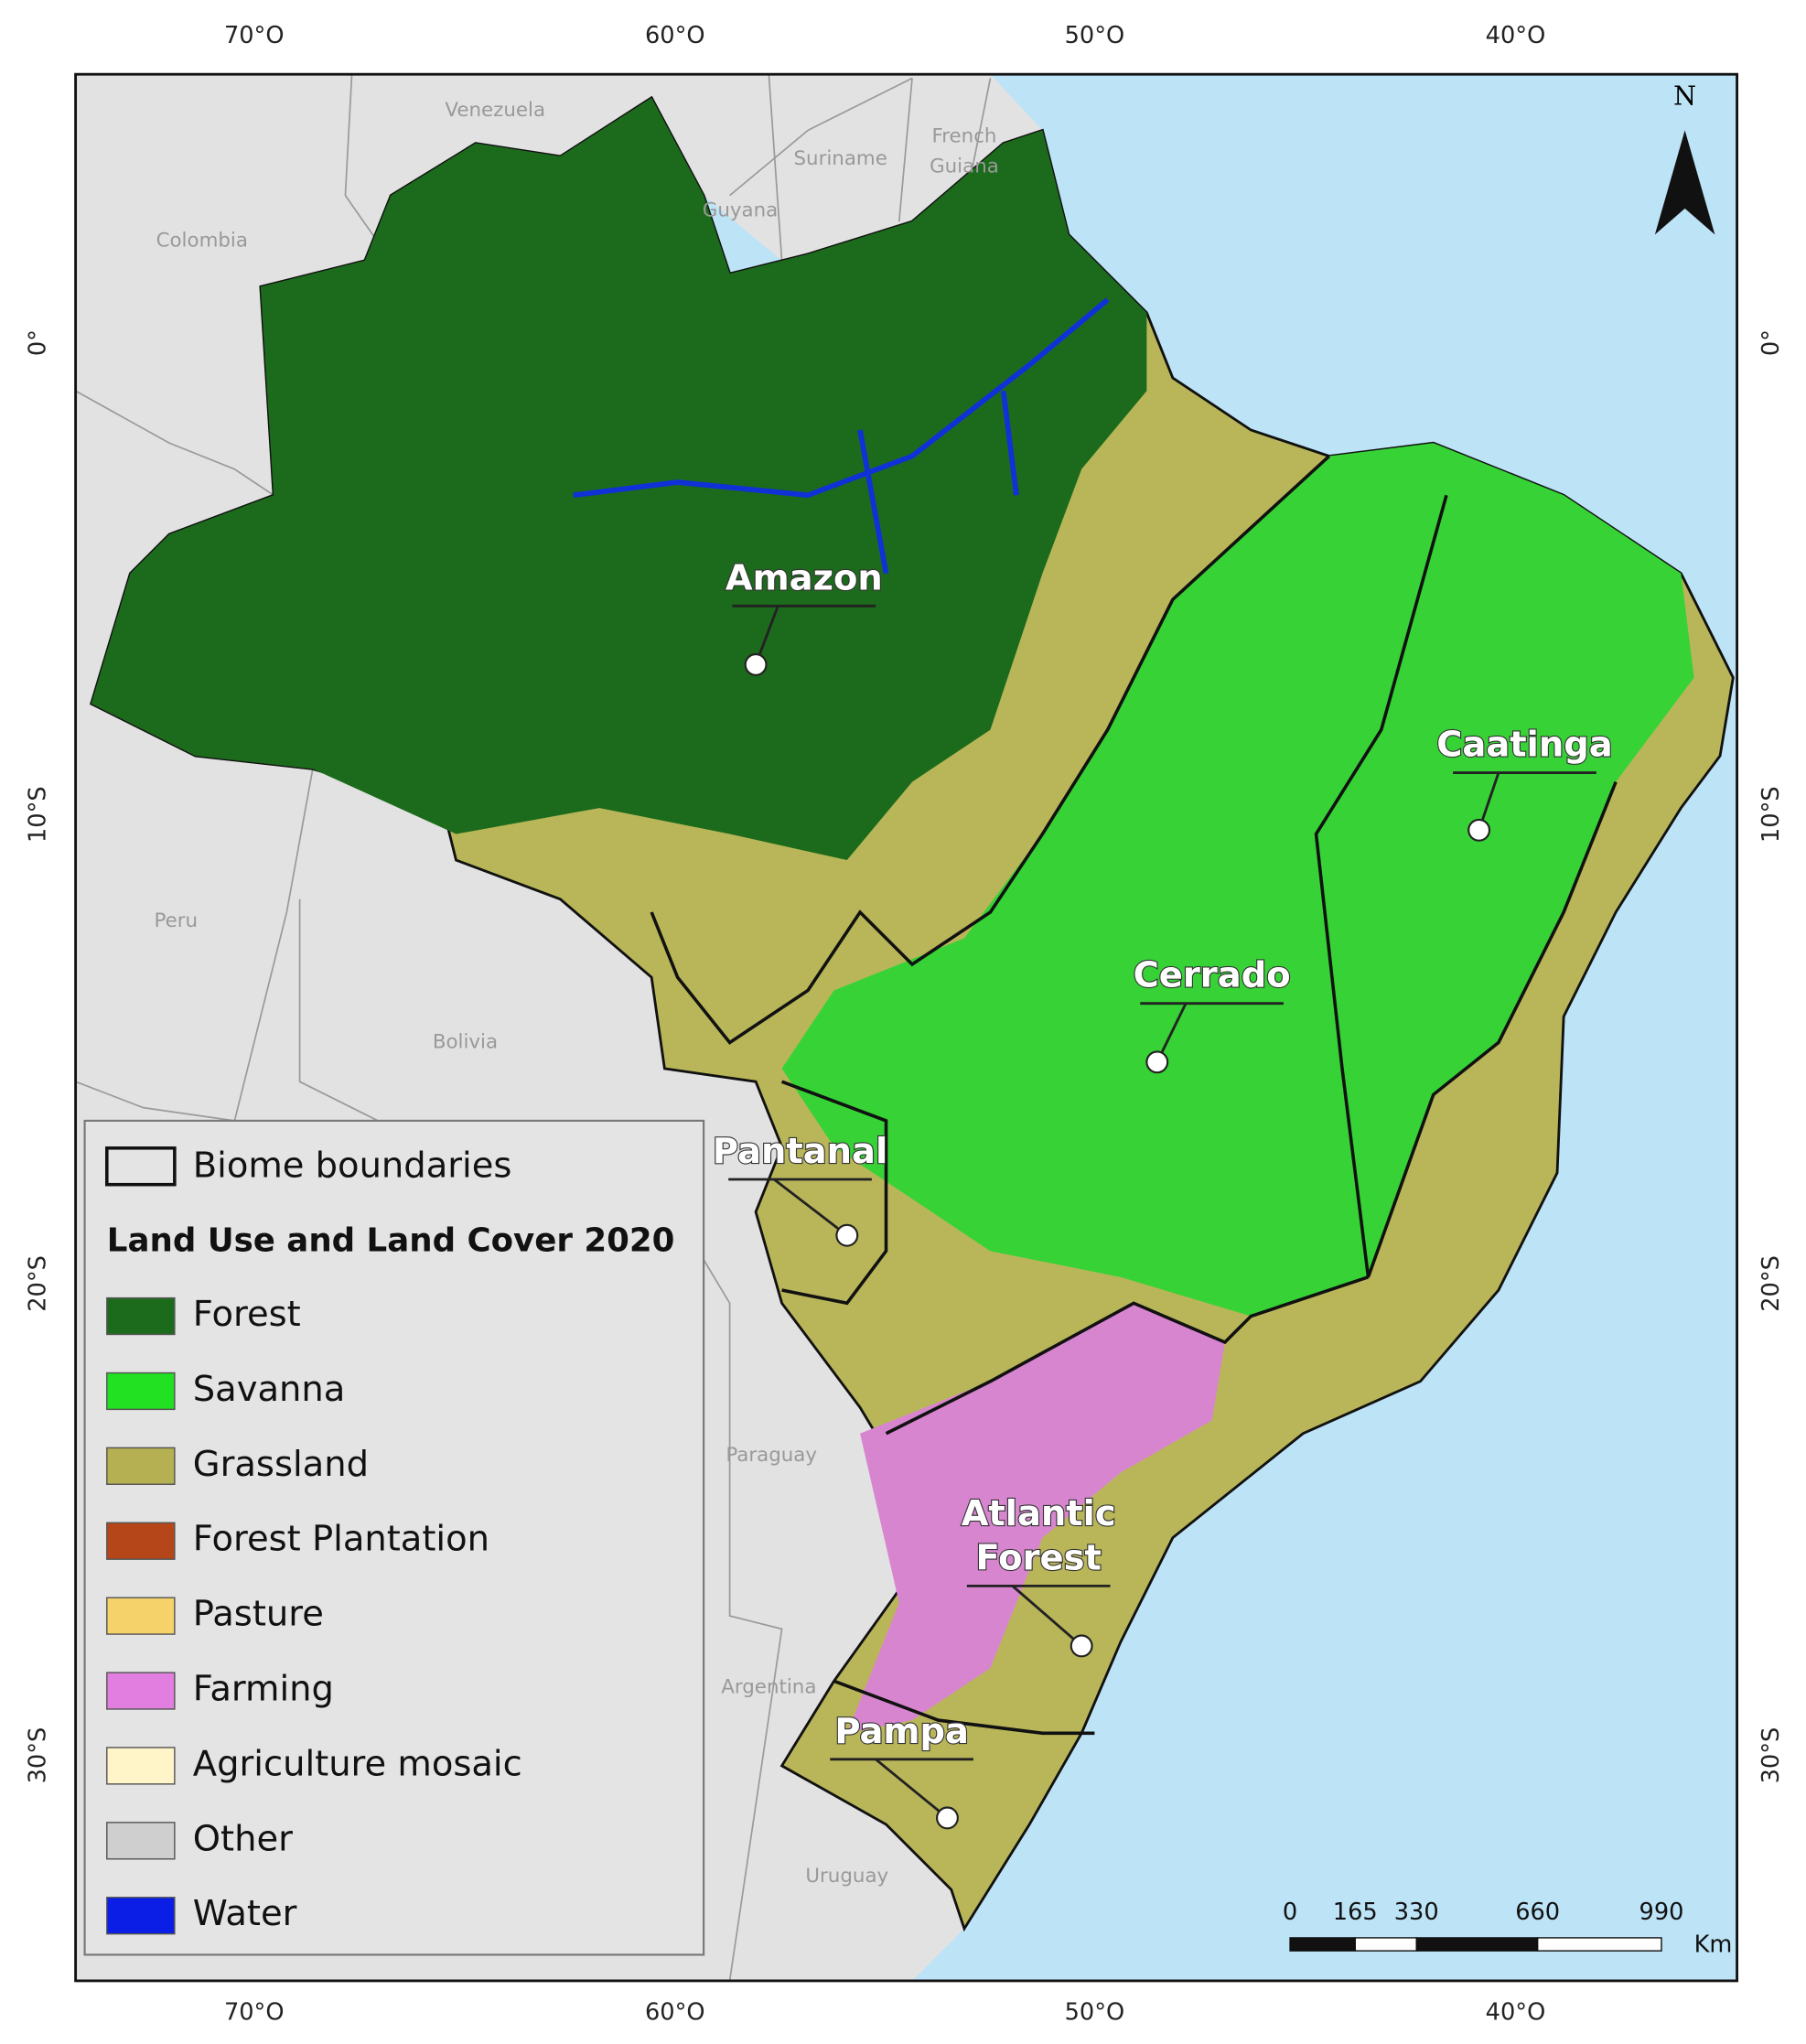  Describe the element at coordinates (1684, 182) in the screenshot. I see `north-arrow` at that location.